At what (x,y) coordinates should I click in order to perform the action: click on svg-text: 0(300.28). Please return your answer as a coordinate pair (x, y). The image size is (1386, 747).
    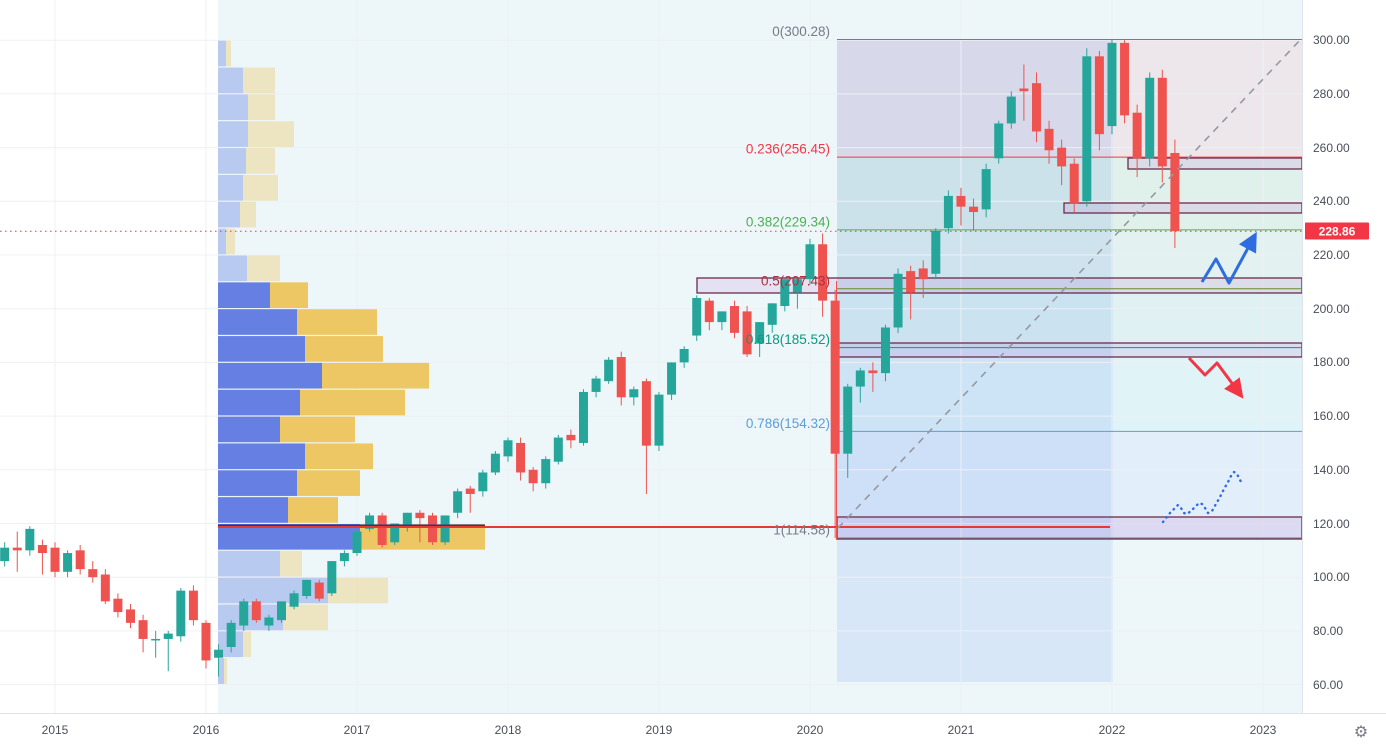
    Looking at the image, I should click on (801, 31).